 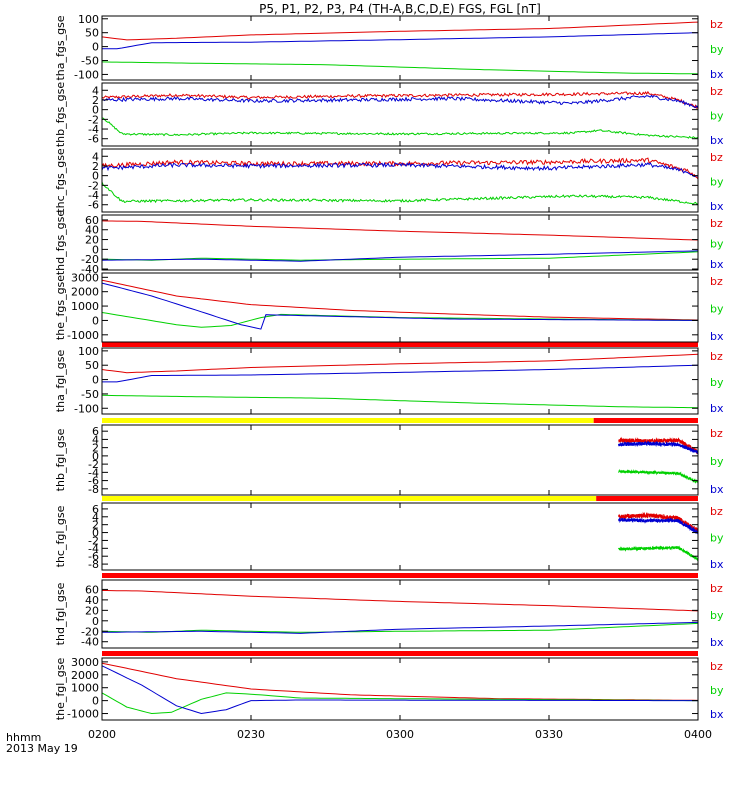 What do you see at coordinates (92, 589) in the screenshot?
I see `y-tick-label: 60` at bounding box center [92, 589].